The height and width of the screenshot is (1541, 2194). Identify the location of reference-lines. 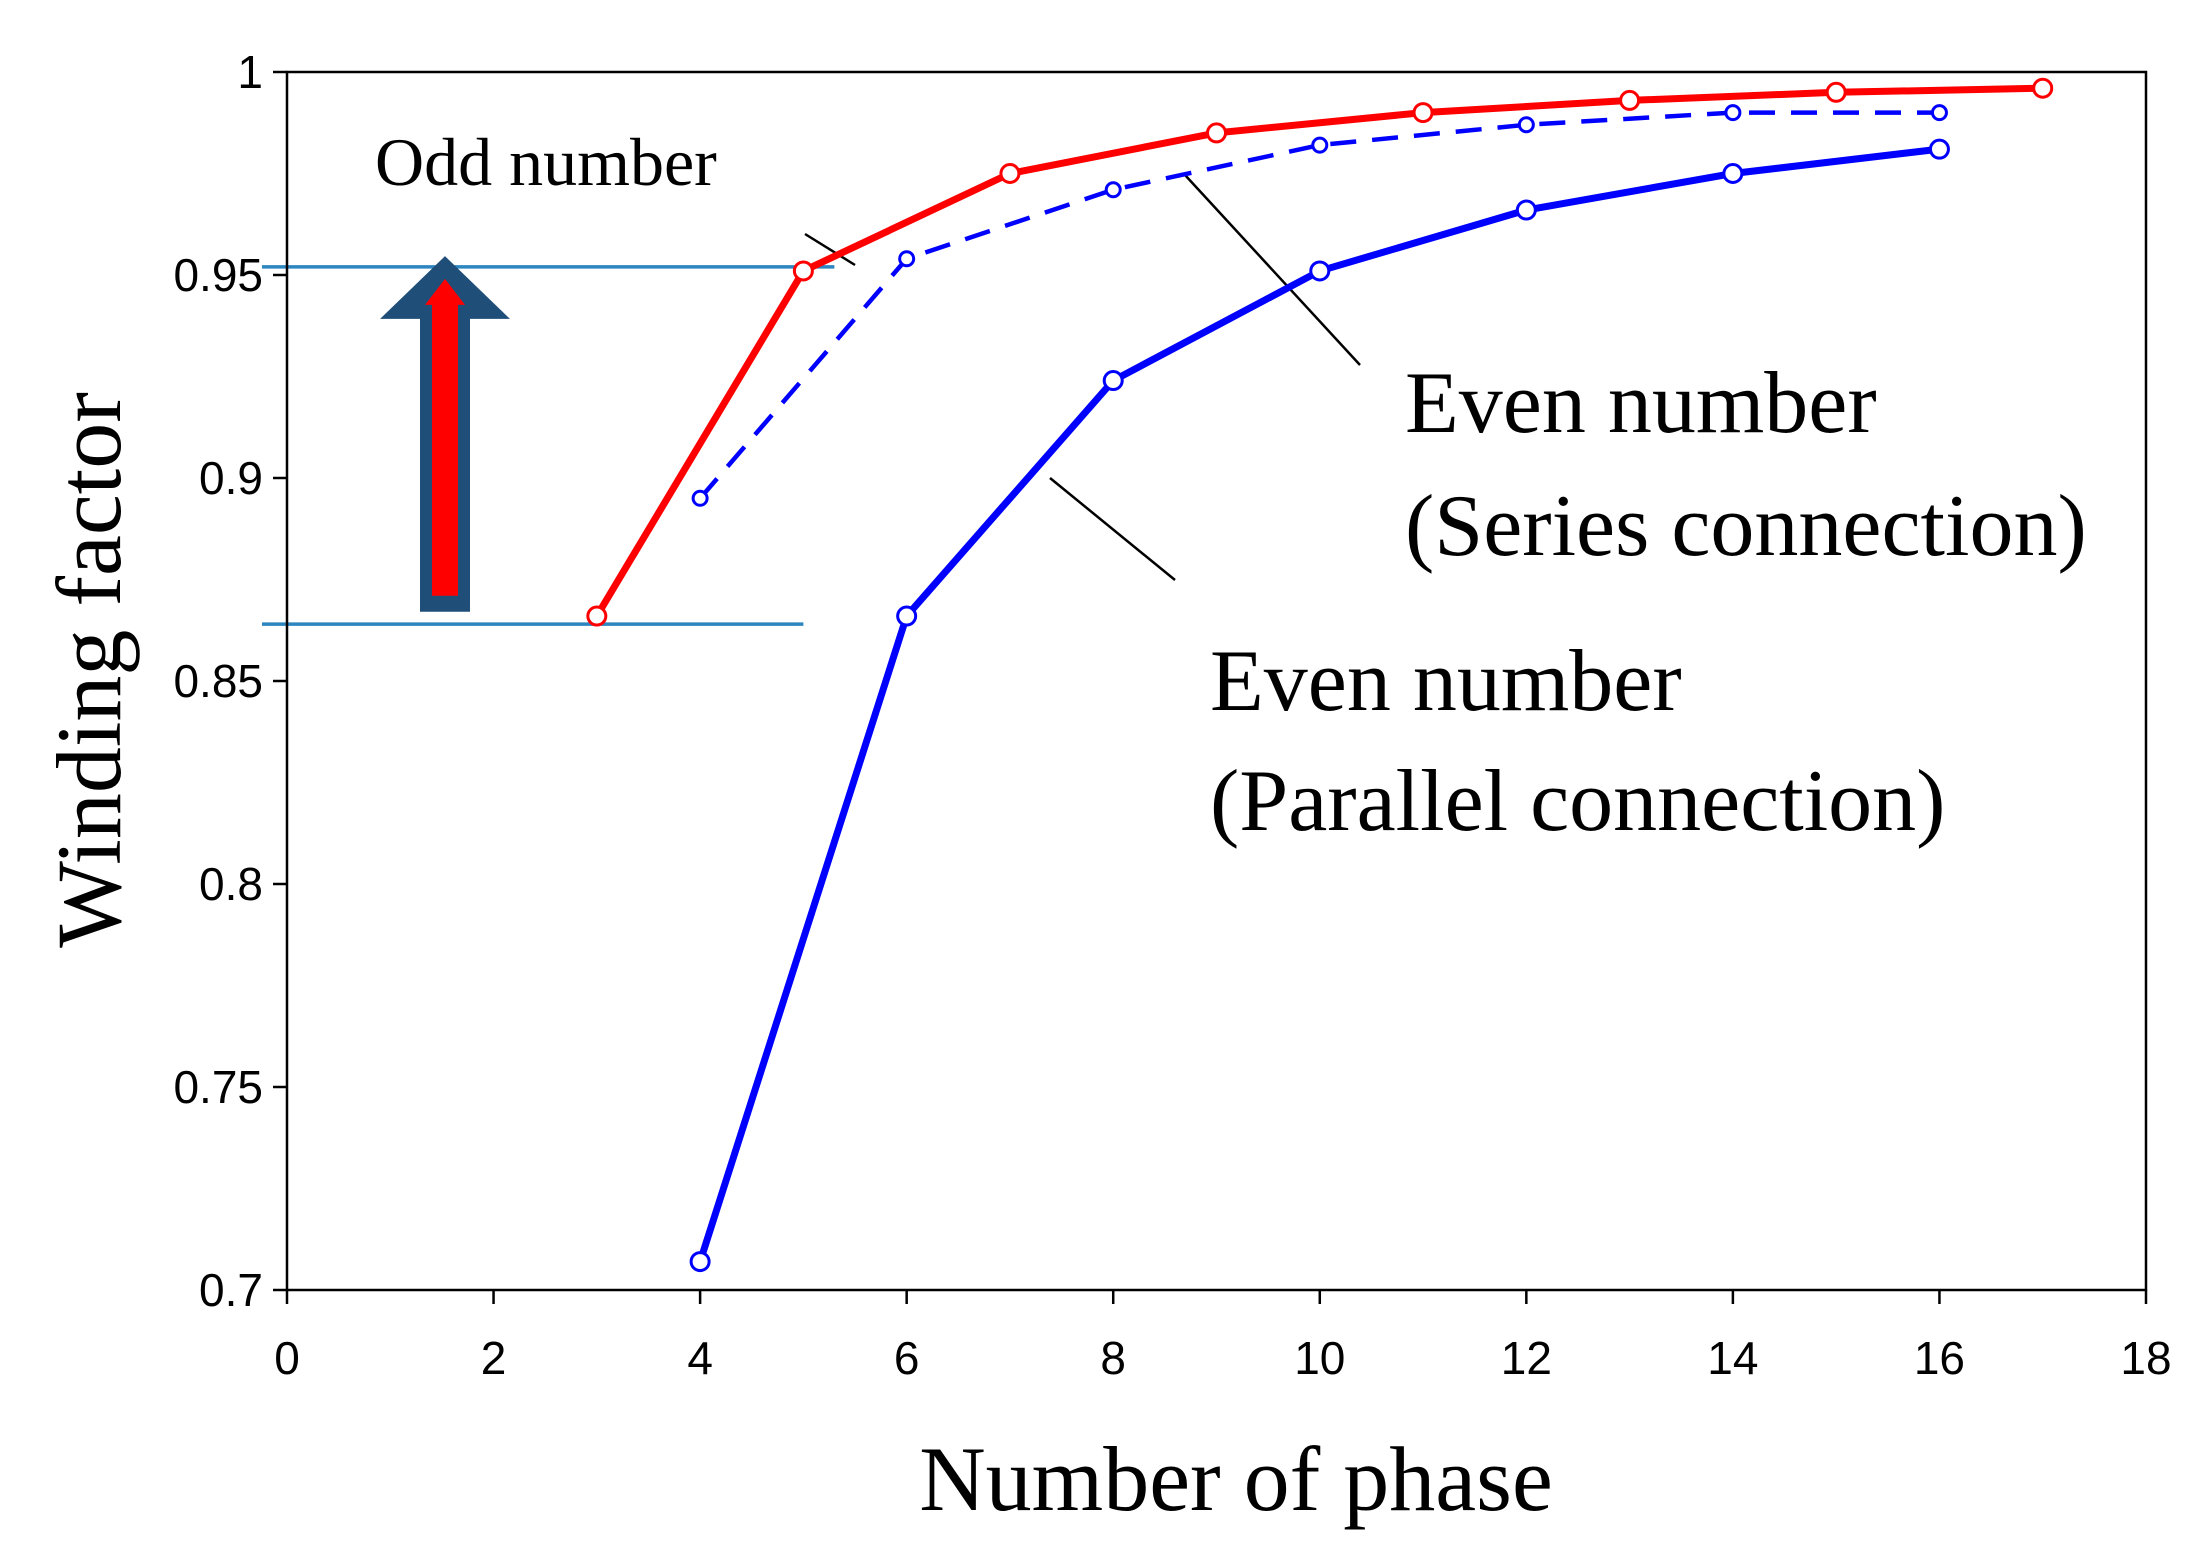
(548, 445).